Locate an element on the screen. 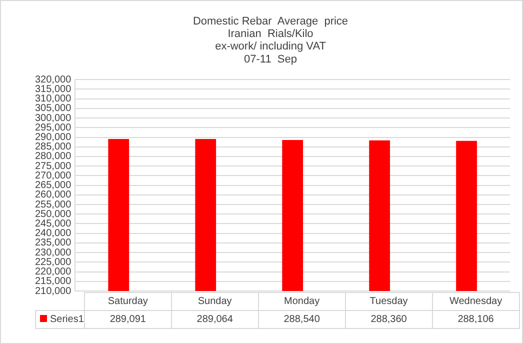 The height and width of the screenshot is (344, 523). x-tick-label: Saturday is located at coordinates (128, 301).